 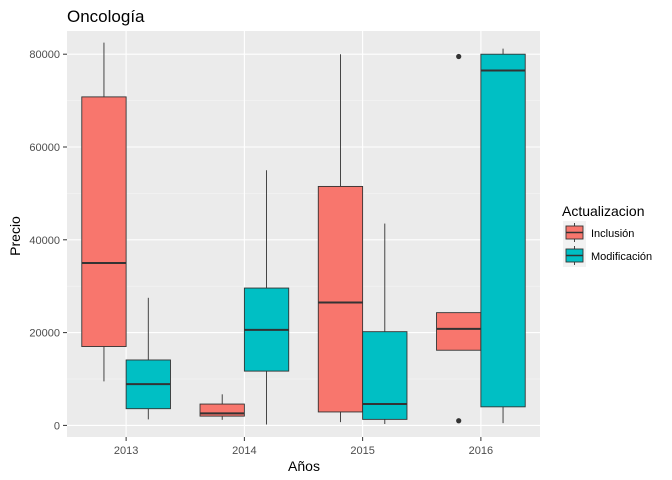 I want to click on y-tick-label: 40000, so click(x=44, y=241).